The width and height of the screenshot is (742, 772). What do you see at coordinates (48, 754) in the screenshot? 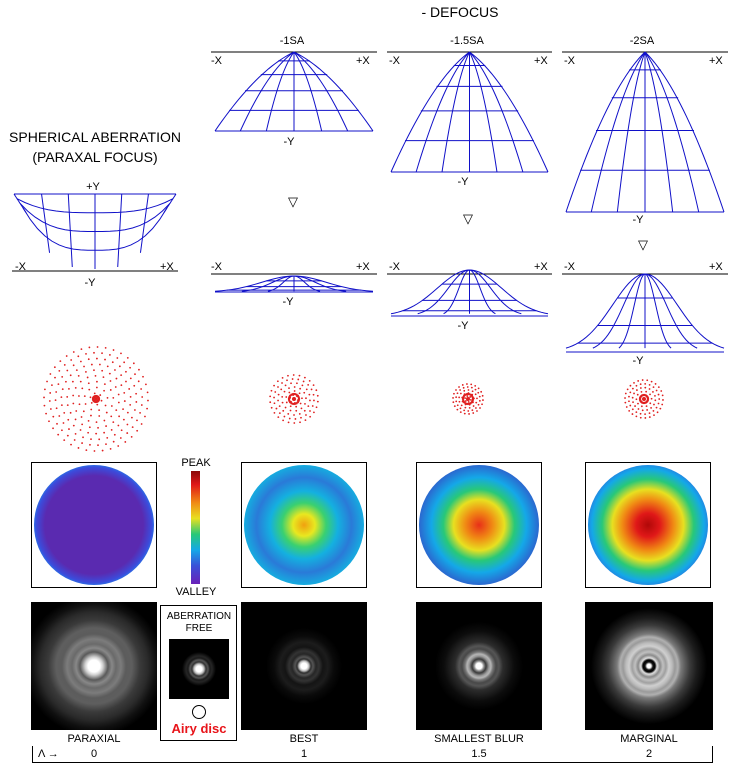
I see `lambda-scale-label: Λ →` at bounding box center [48, 754].